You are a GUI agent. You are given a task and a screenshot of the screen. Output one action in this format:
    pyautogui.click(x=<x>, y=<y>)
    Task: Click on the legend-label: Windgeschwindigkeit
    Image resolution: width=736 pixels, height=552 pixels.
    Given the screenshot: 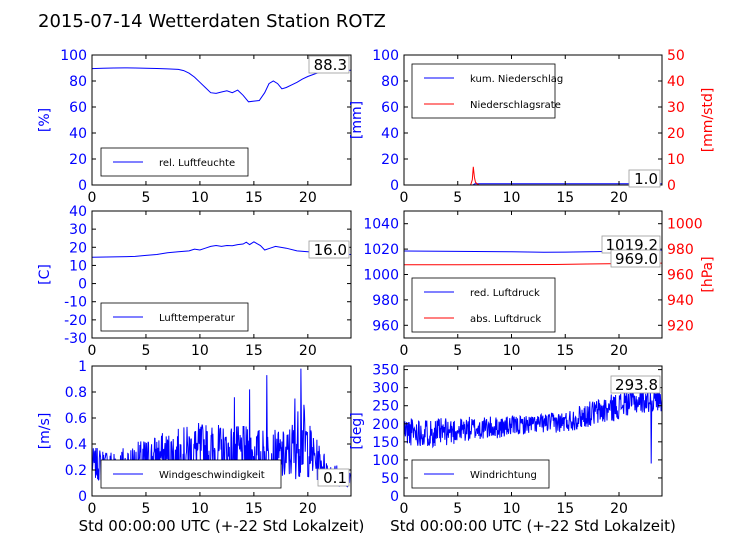 What is the action you would take?
    pyautogui.click(x=212, y=475)
    